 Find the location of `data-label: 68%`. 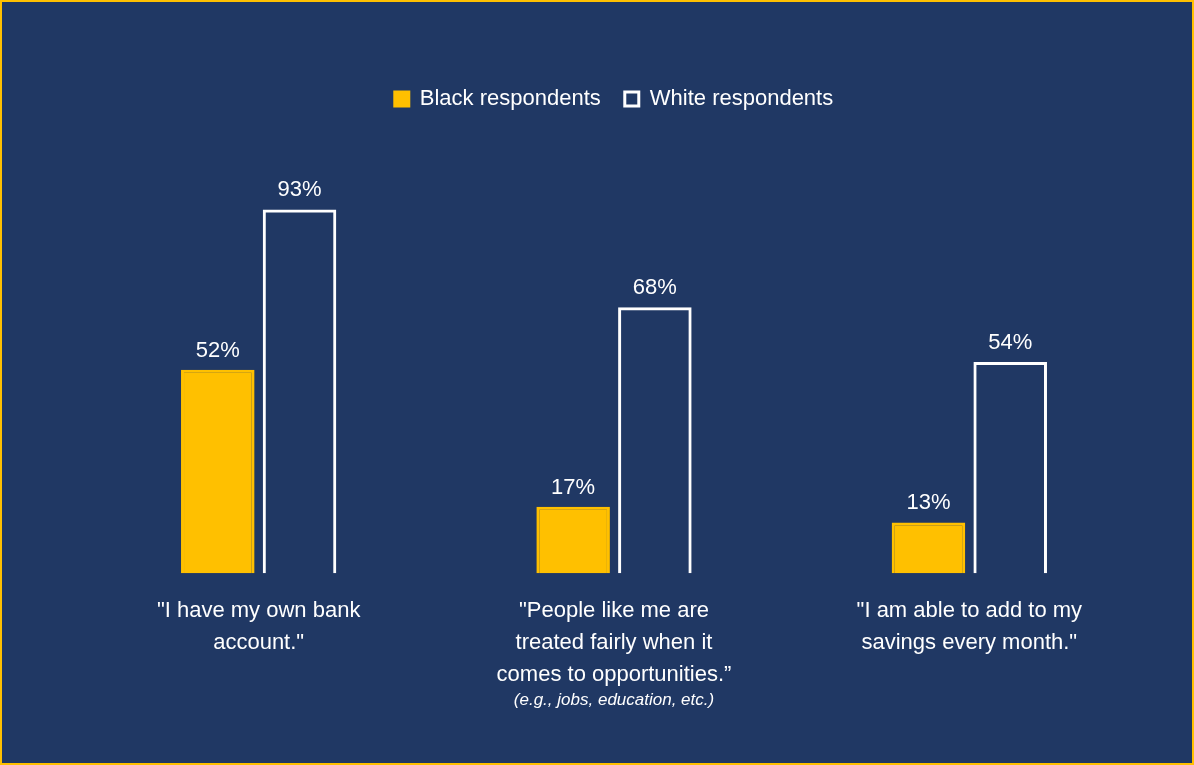

data-label: 68% is located at coordinates (654, 287).